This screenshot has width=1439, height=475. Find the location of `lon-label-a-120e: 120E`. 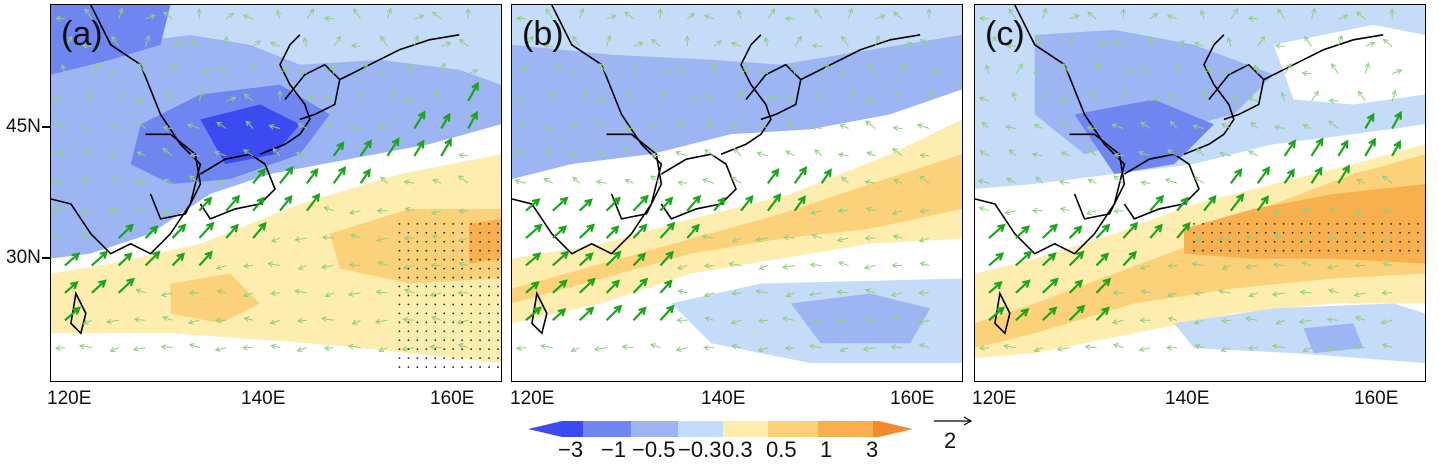

lon-label-a-120e: 120E is located at coordinates (69, 398).